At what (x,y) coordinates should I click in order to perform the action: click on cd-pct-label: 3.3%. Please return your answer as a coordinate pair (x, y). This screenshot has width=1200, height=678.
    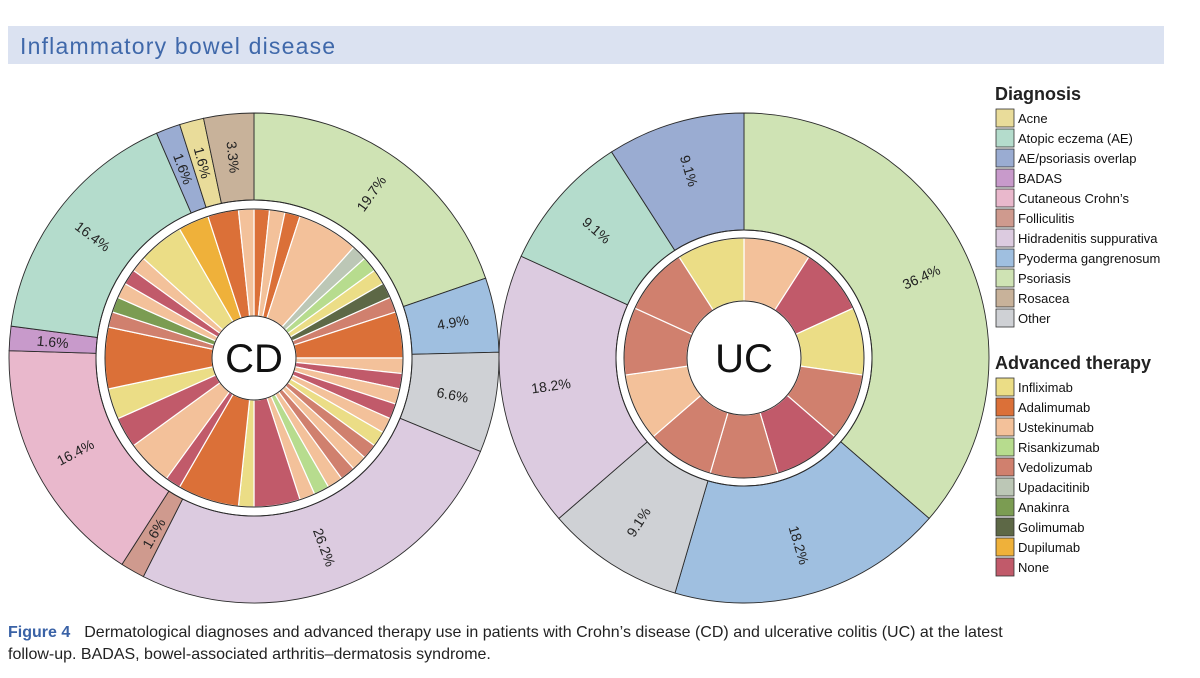
    Looking at the image, I should click on (232, 156).